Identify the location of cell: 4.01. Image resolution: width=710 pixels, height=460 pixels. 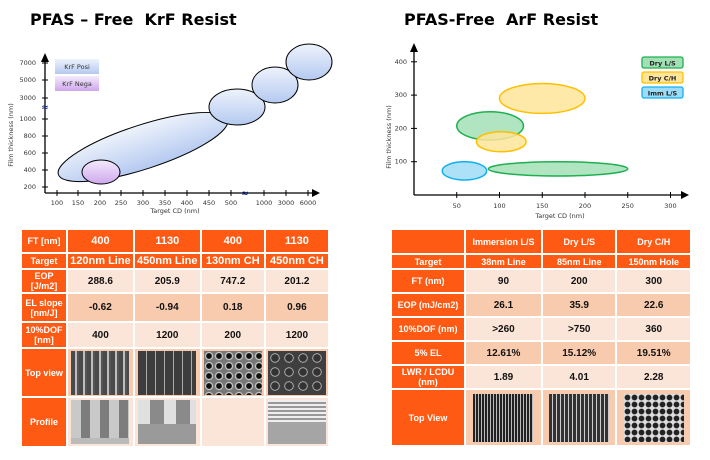
(579, 377).